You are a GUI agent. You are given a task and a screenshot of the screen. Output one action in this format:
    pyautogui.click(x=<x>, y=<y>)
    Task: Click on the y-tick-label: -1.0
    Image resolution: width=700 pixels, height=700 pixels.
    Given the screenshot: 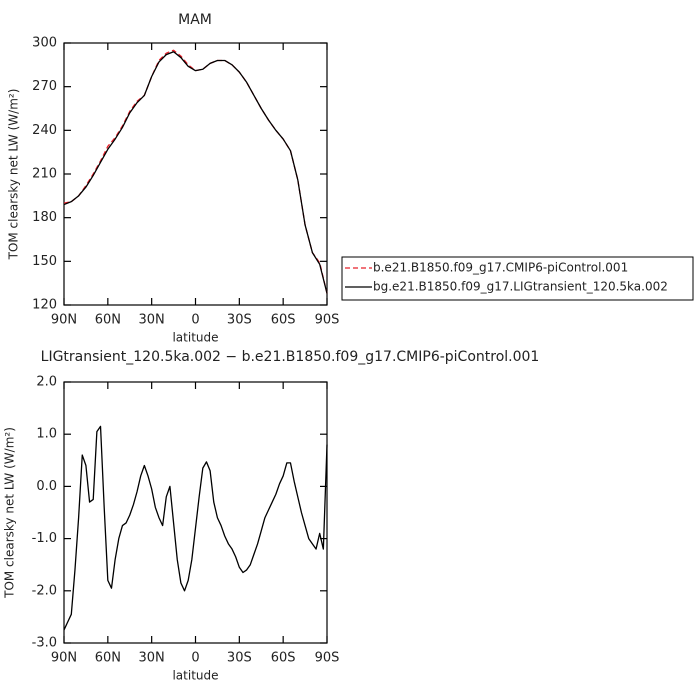 What is the action you would take?
    pyautogui.click(x=44, y=538)
    